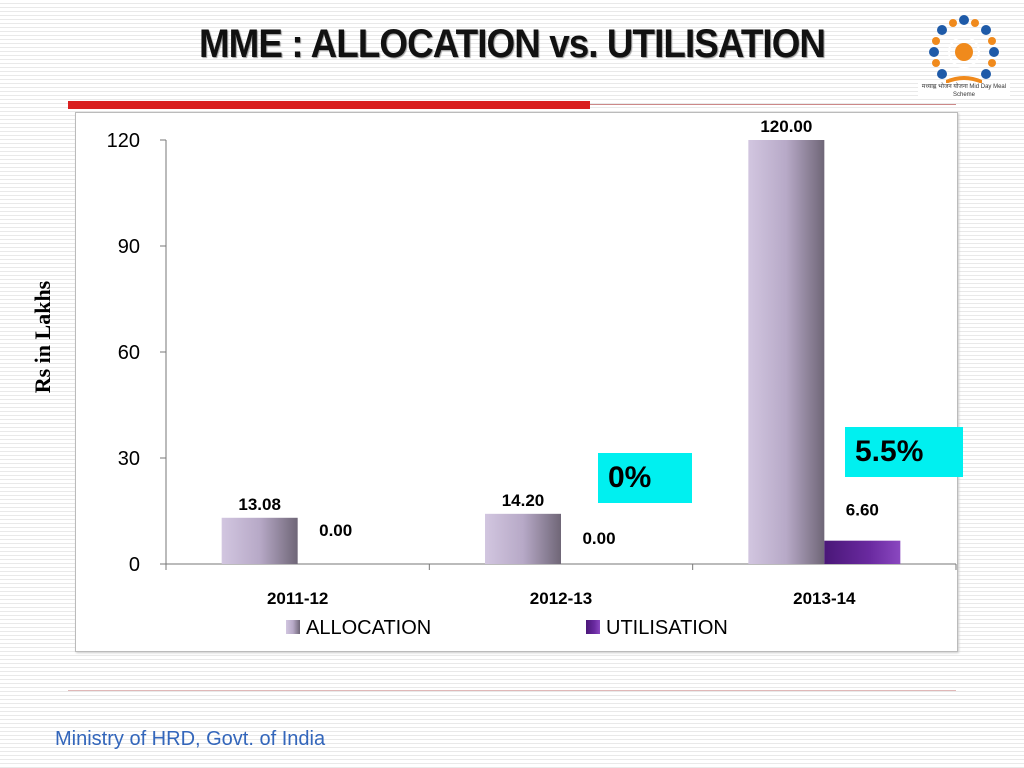 This screenshot has height=768, width=1024. Describe the element at coordinates (329, 105) in the screenshot. I see `title-rule-red` at that location.